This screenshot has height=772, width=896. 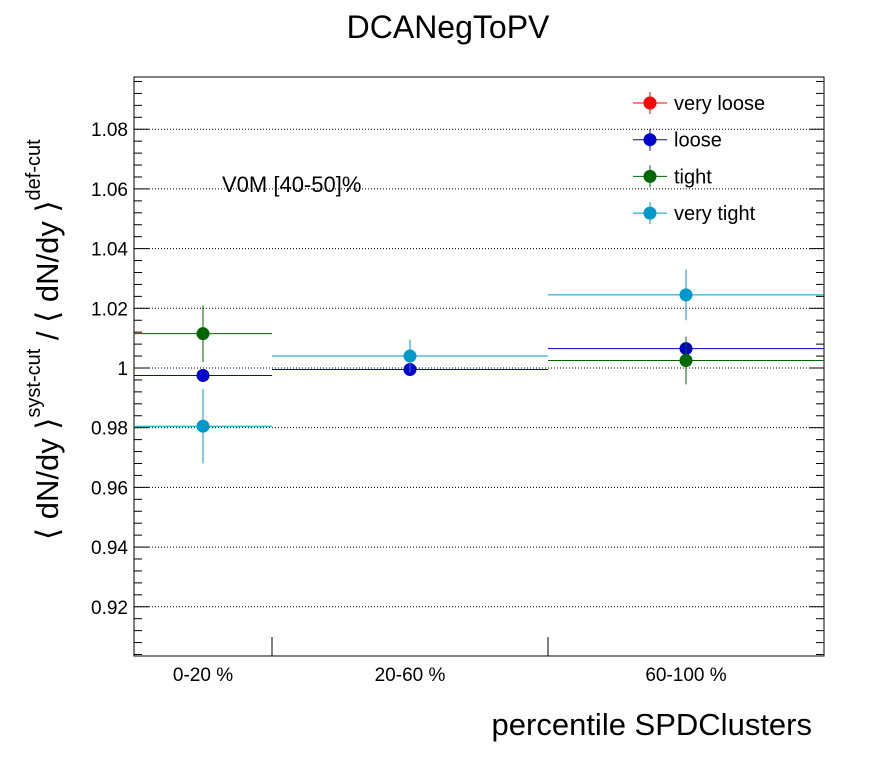 What do you see at coordinates (650, 140) in the screenshot?
I see `legend-marker-loose` at bounding box center [650, 140].